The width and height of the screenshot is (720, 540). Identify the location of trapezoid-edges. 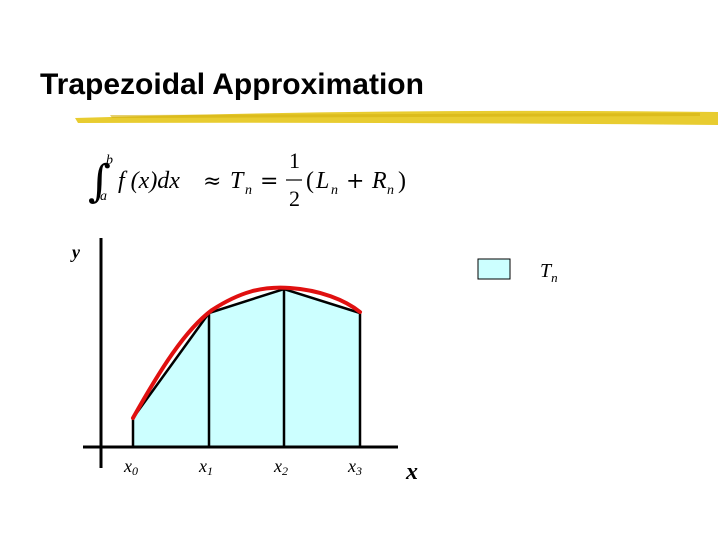
(246, 353).